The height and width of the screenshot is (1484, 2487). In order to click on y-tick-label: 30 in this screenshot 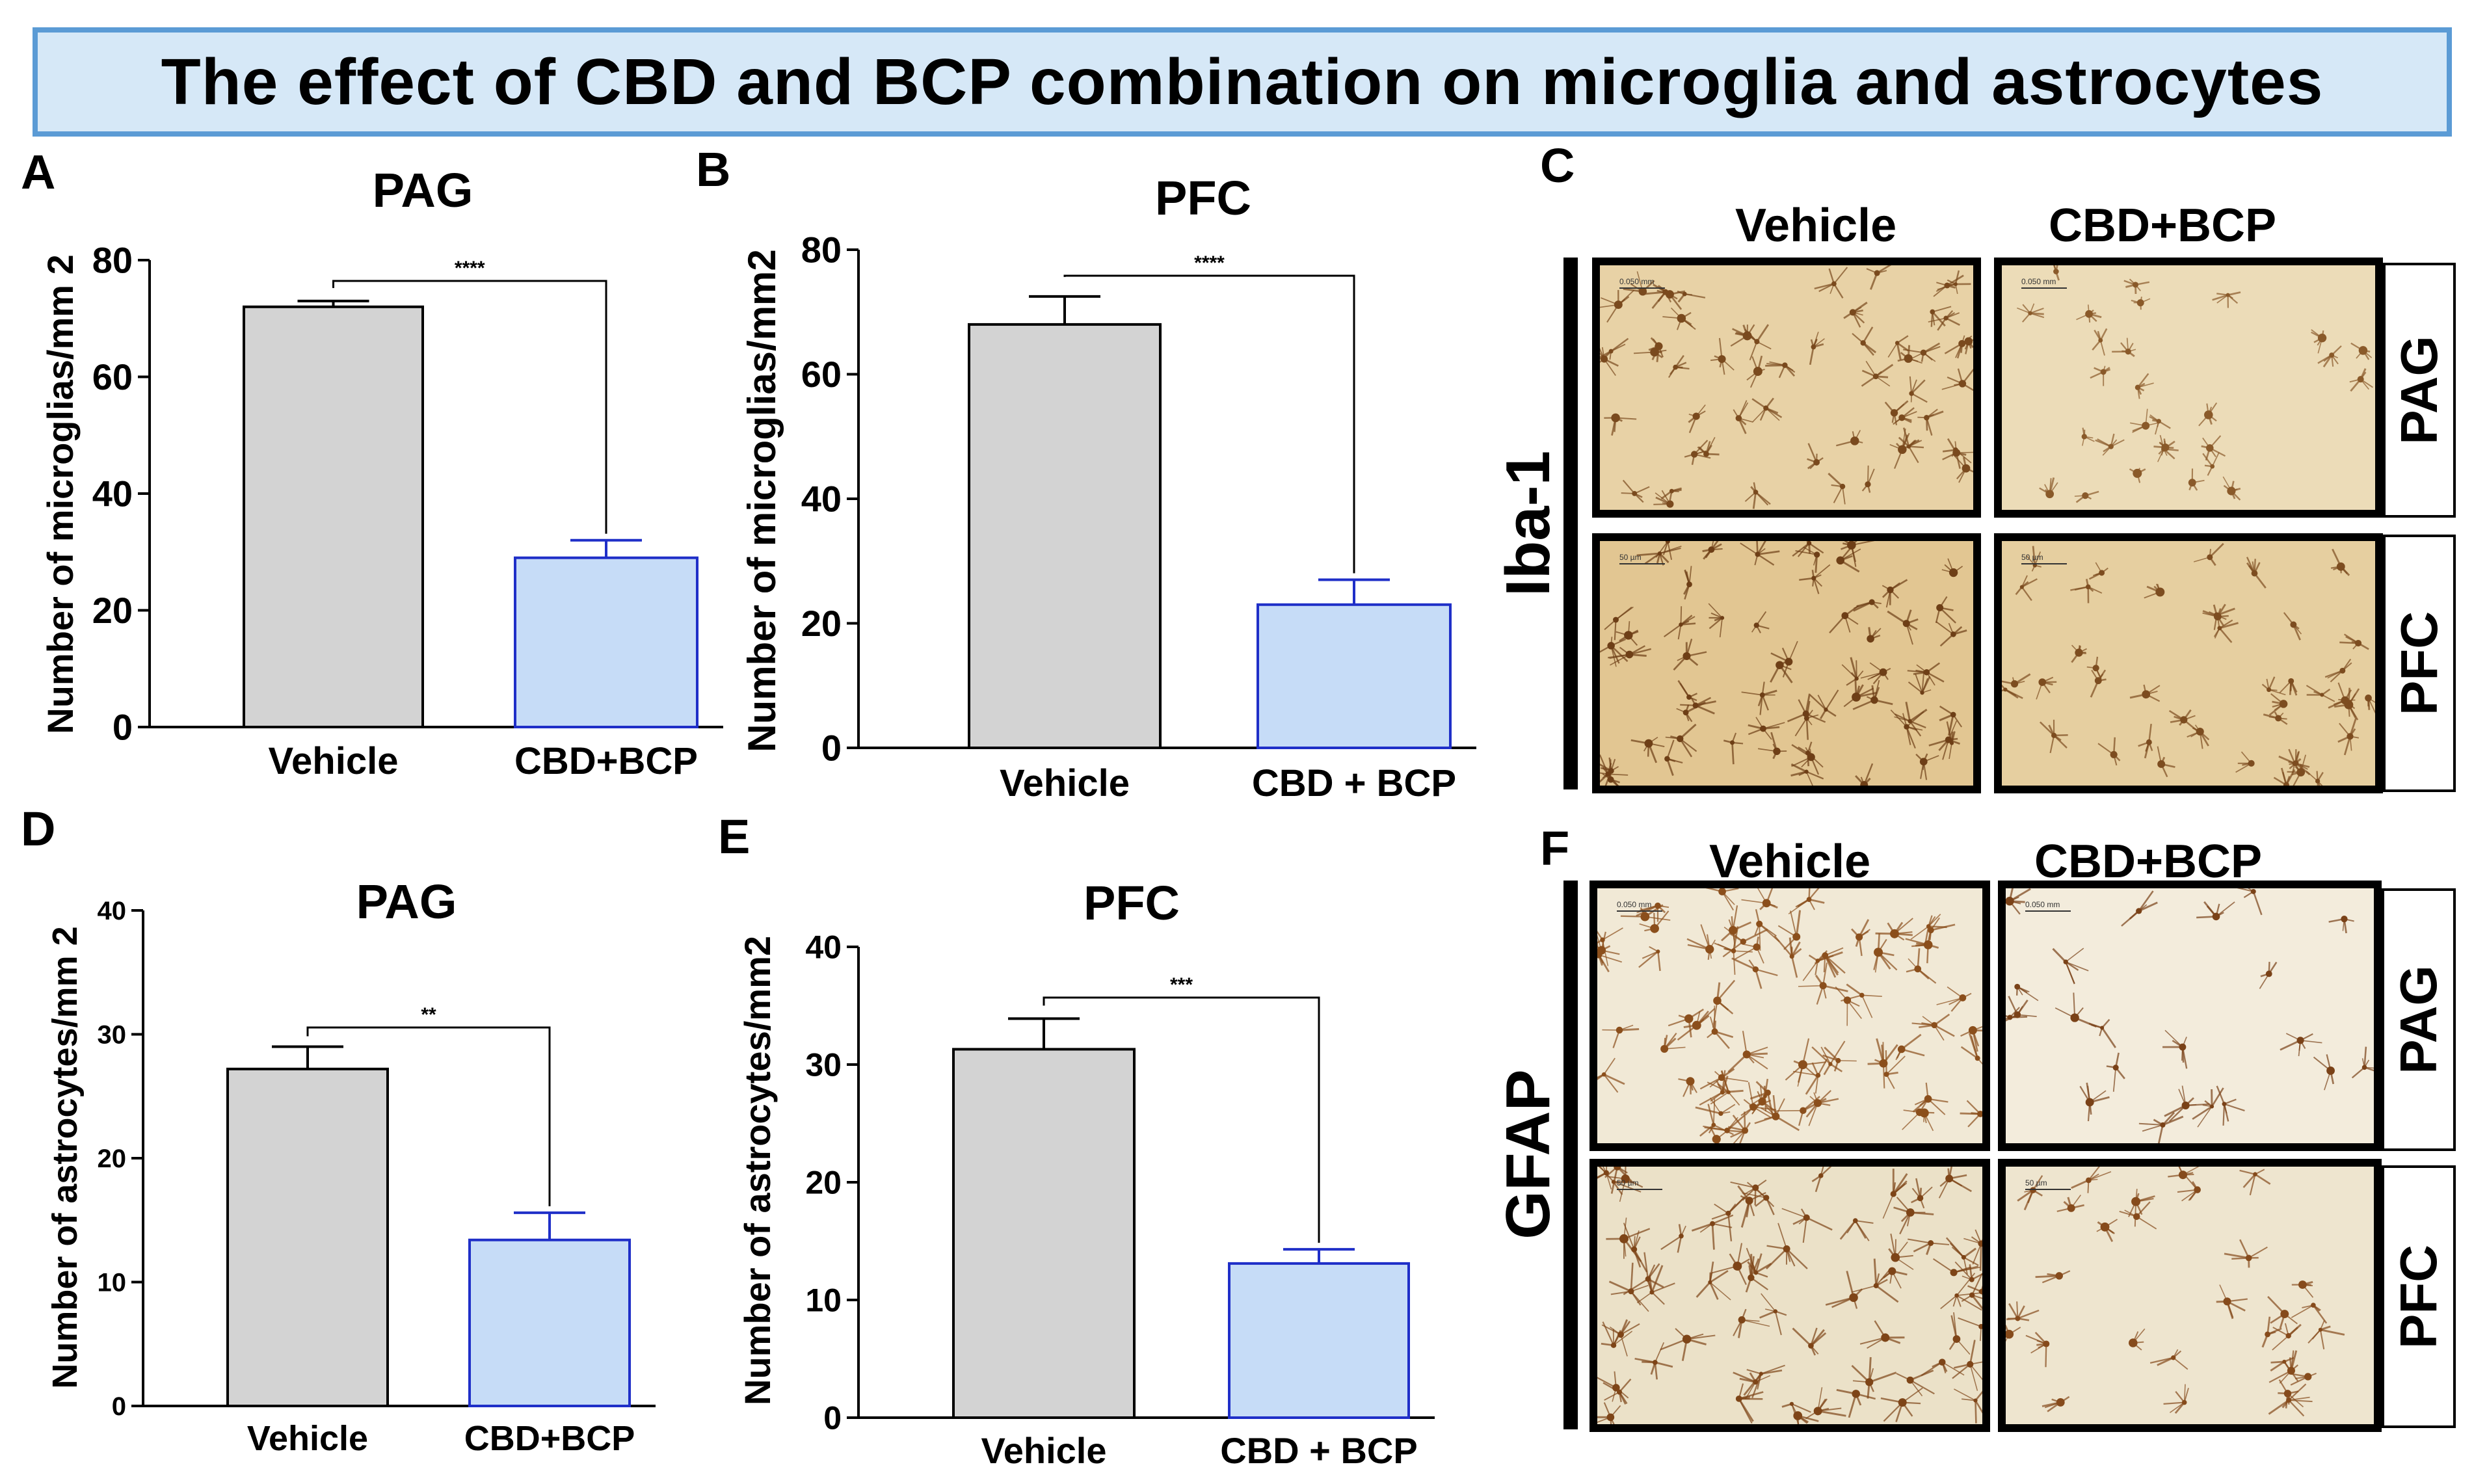, I will do `click(823, 1065)`.